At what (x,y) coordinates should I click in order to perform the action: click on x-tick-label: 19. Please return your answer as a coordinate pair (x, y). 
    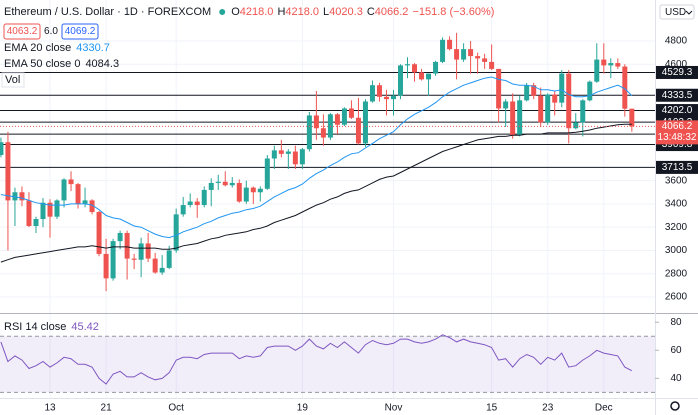
    Looking at the image, I should click on (303, 408).